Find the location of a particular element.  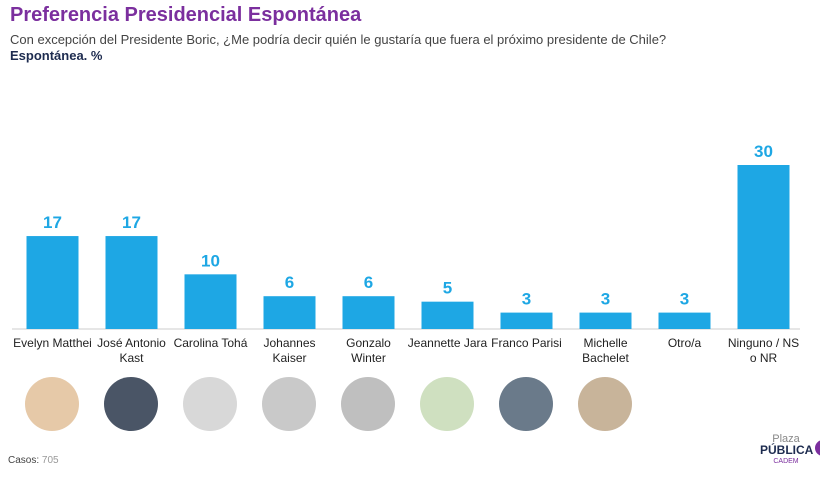

photos is located at coordinates (328, 404).